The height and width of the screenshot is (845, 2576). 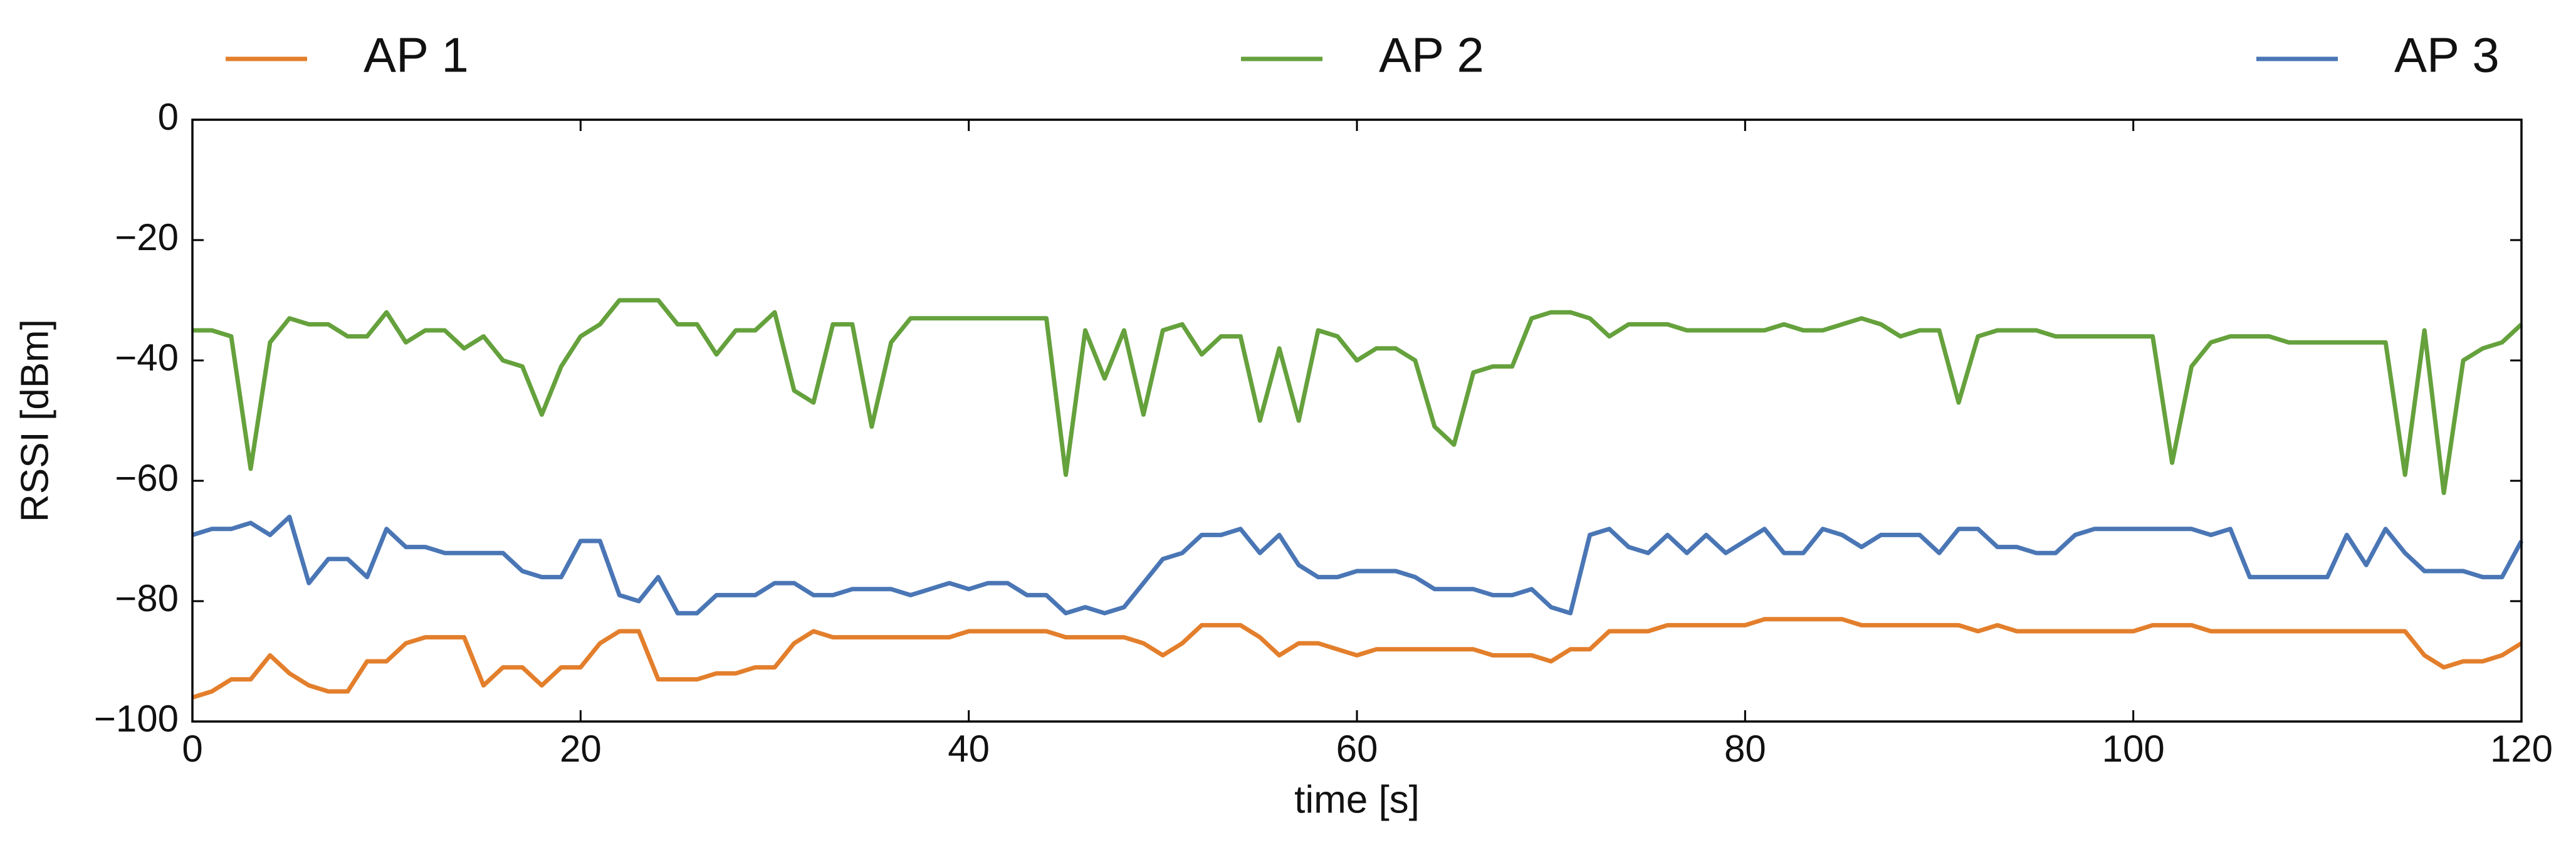 What do you see at coordinates (2521, 749) in the screenshot?
I see `x-tick-label: 120` at bounding box center [2521, 749].